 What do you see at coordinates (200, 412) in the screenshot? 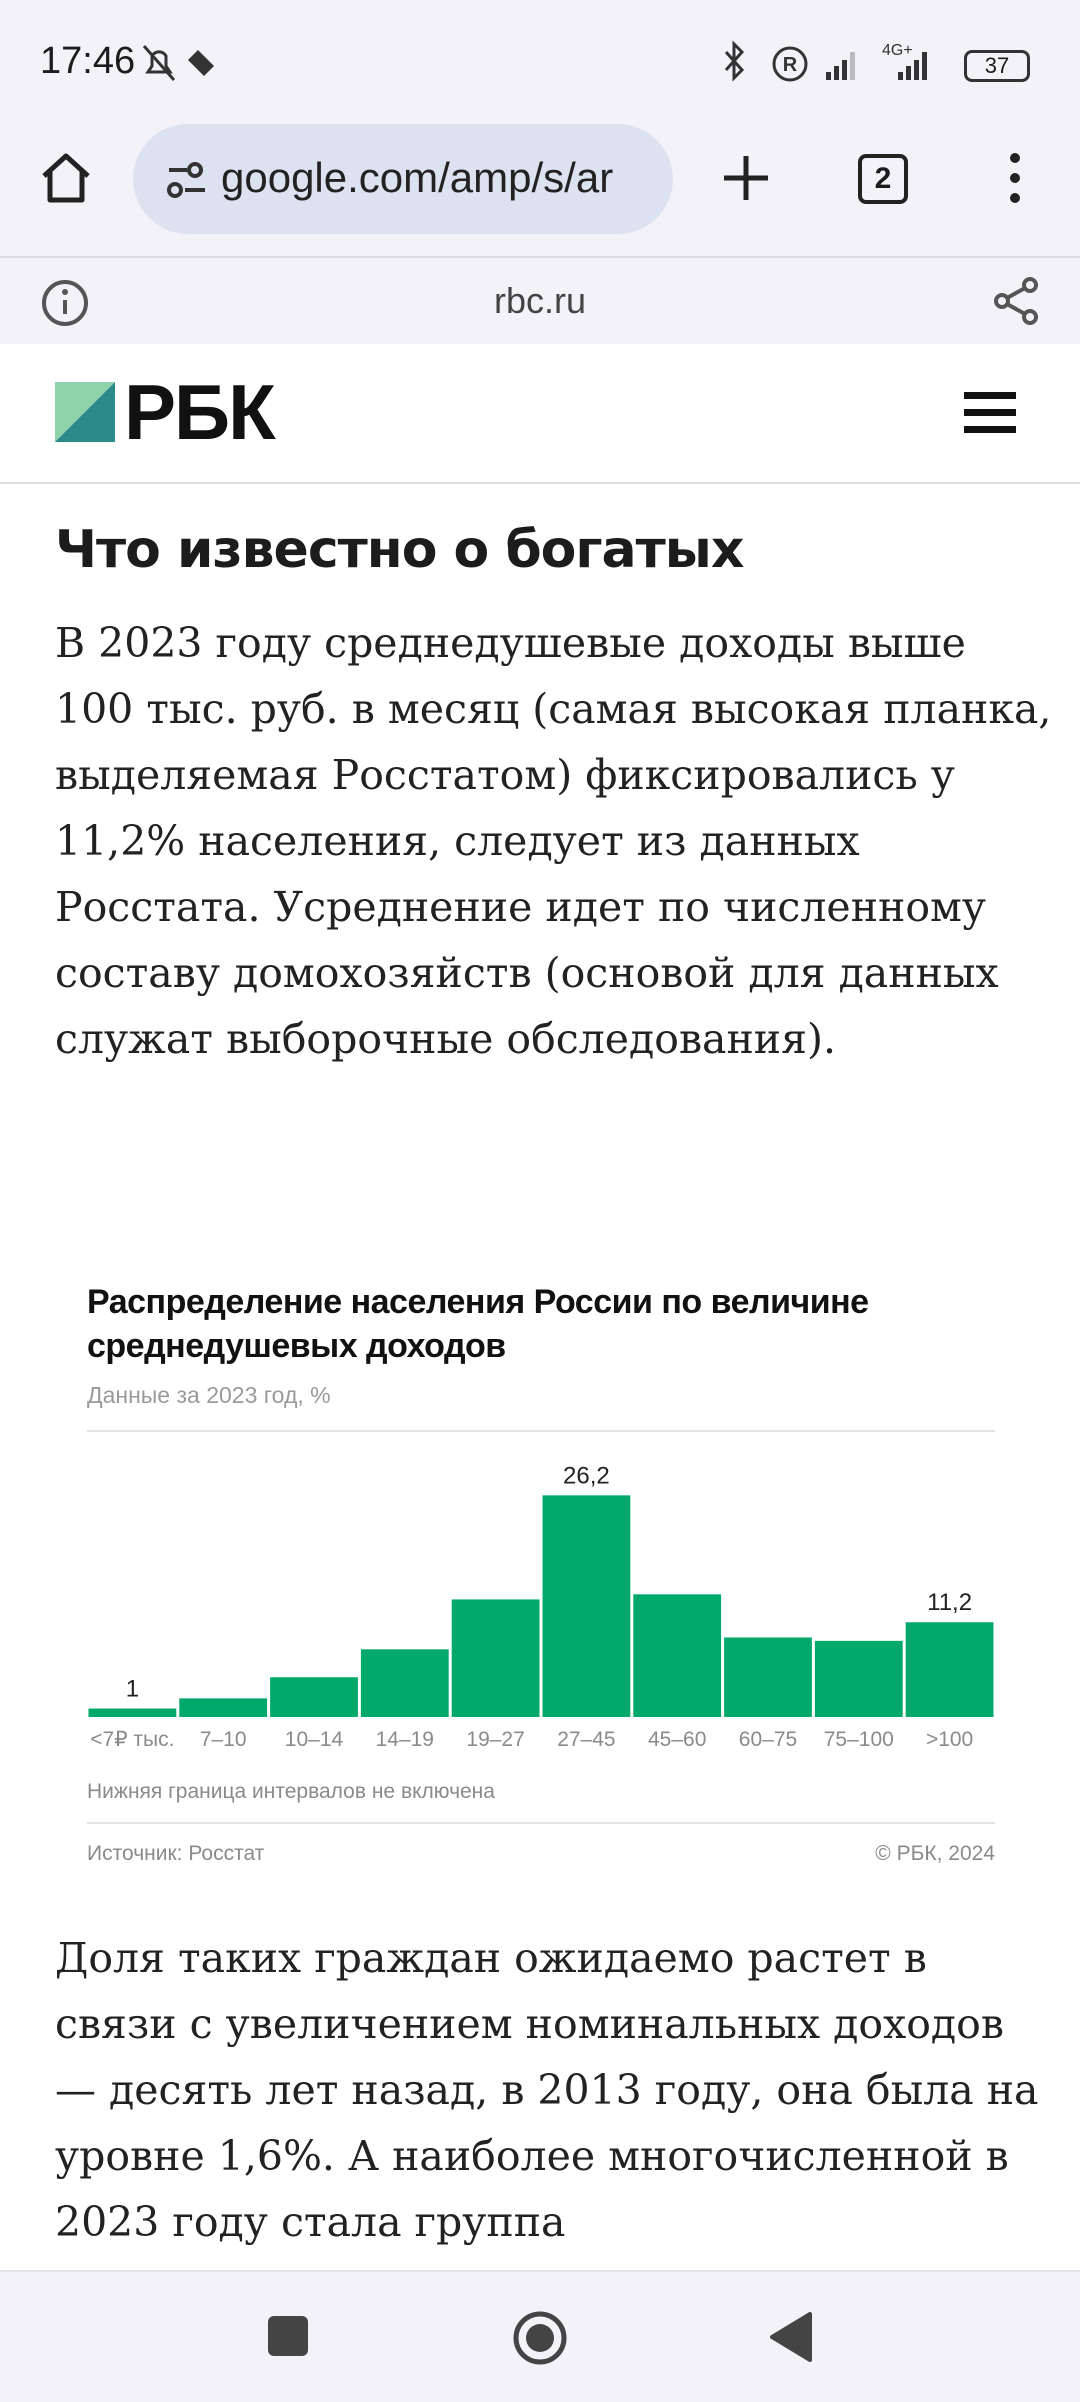
I see `logo-text: РБК` at bounding box center [200, 412].